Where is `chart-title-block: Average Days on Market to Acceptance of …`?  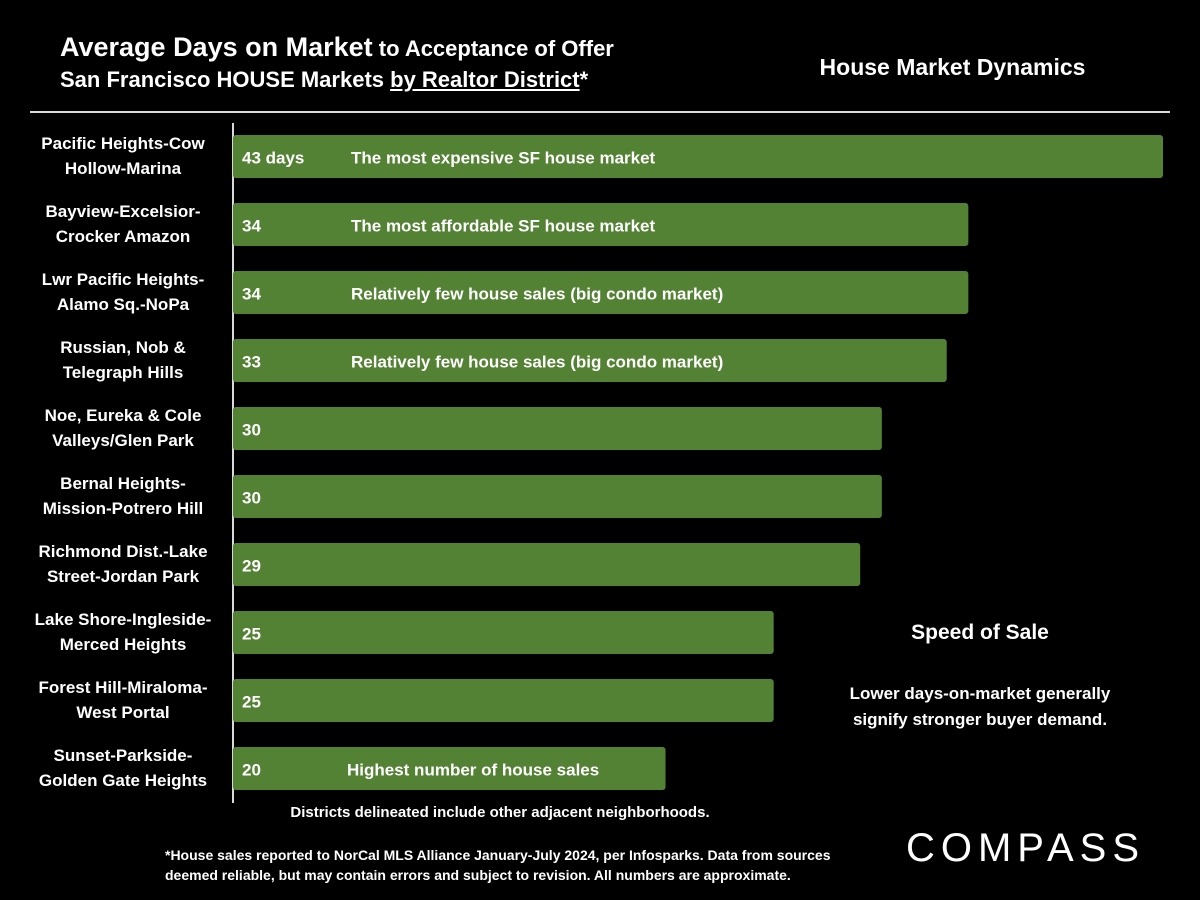 chart-title-block: Average Days on Market to Acceptance of … is located at coordinates (410, 62).